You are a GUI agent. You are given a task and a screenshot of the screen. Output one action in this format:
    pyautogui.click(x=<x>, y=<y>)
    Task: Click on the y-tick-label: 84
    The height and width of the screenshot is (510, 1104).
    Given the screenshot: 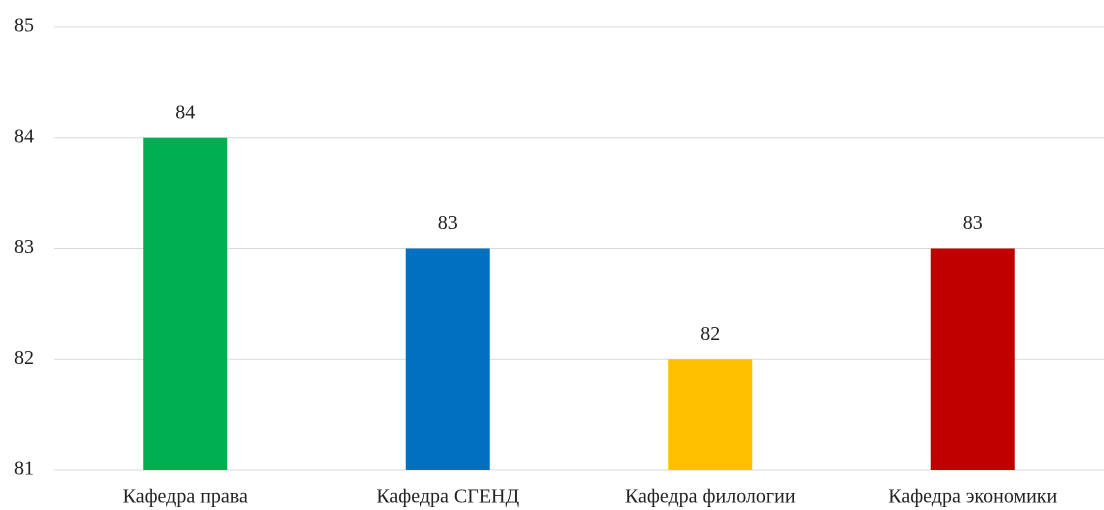 What is the action you would take?
    pyautogui.click(x=24, y=136)
    